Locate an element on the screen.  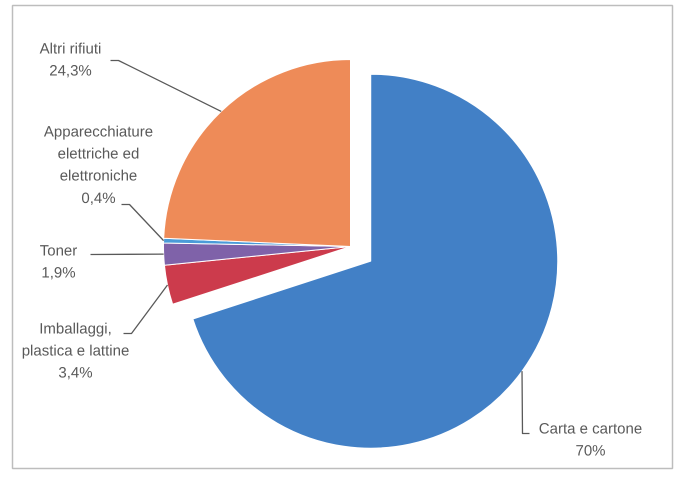
slice-label: Imballaggi, plastica e lattine is located at coordinates (76, 340).